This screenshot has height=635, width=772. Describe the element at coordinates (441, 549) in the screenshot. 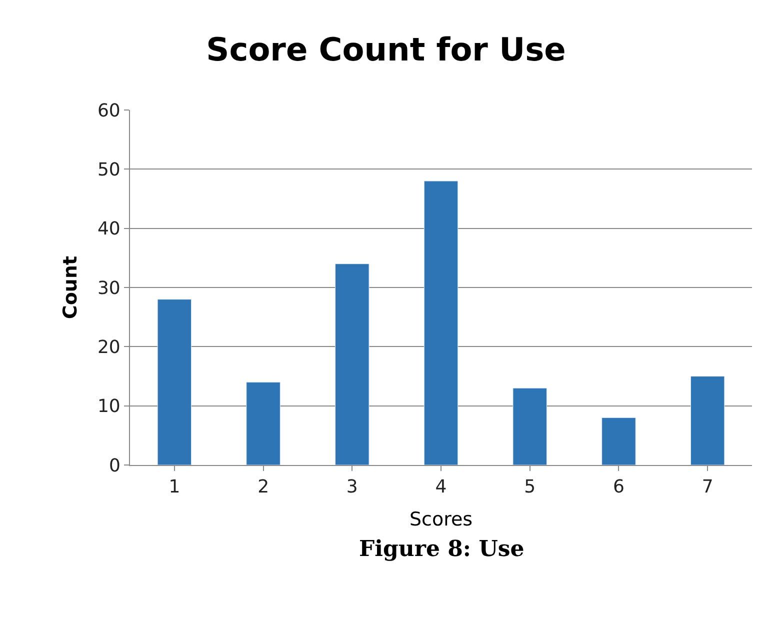

I see `caption: Figure 8: Use` at that location.